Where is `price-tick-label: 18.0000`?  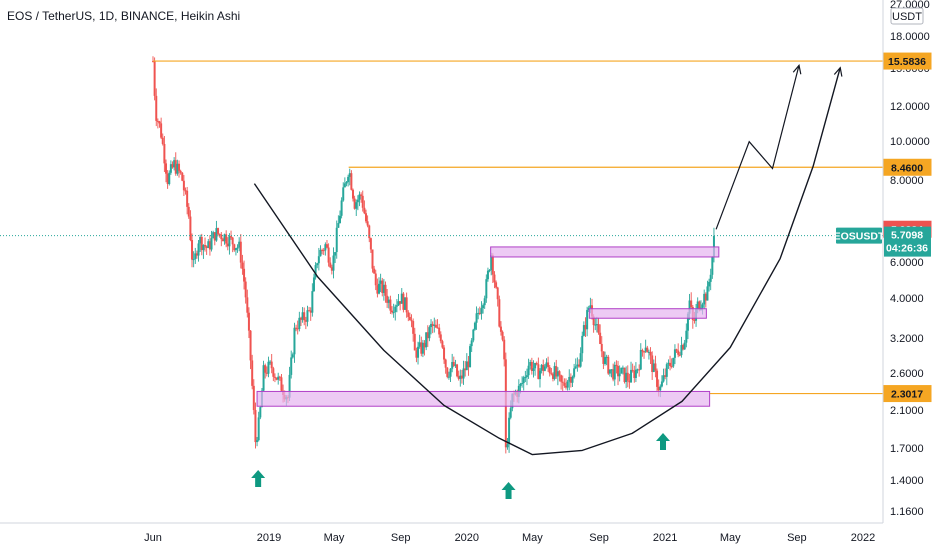
price-tick-label: 18.0000 is located at coordinates (910, 37).